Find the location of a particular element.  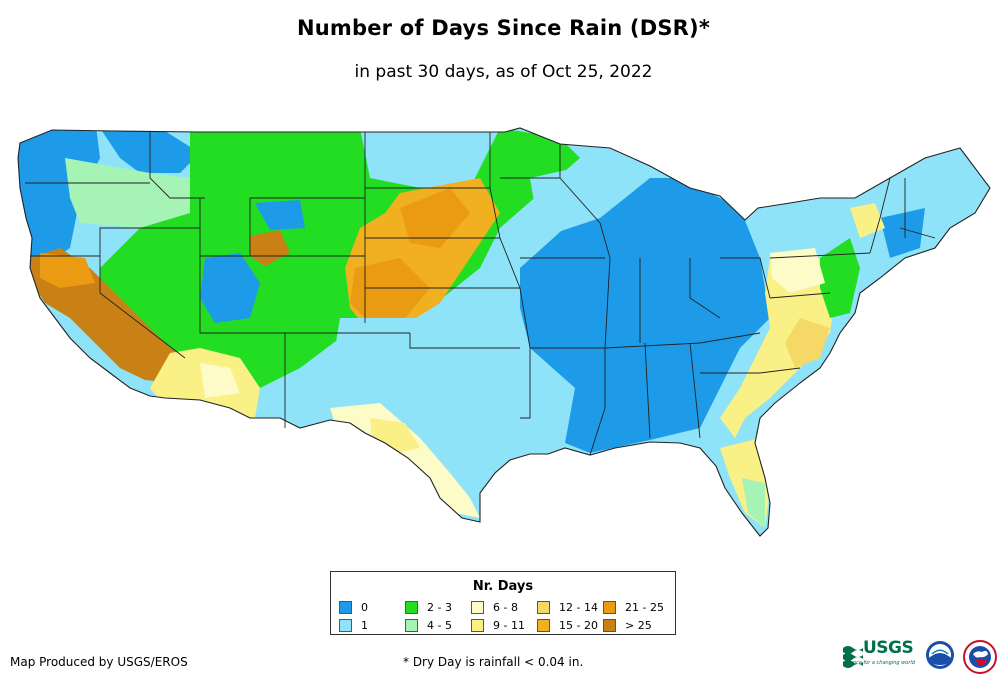

map-title: Number of Days Since Rain (DSR)* is located at coordinates (503, 28).